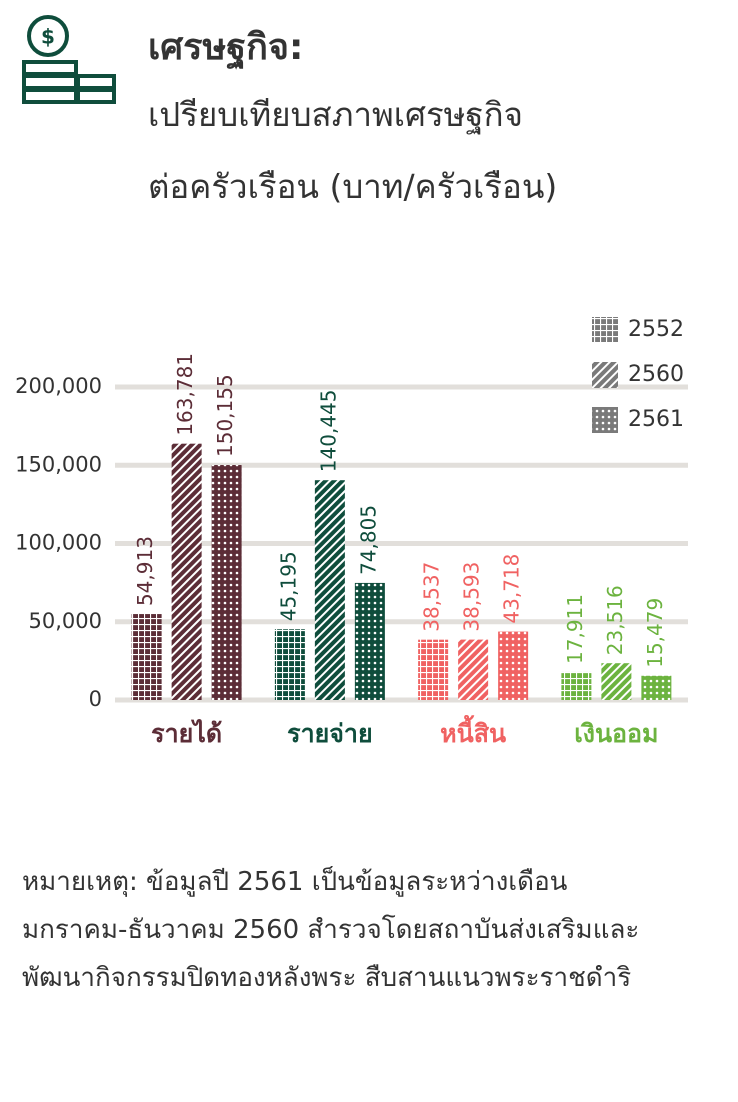 This screenshot has height=1102, width=738. I want to click on value-label: 15,479, so click(655, 633).